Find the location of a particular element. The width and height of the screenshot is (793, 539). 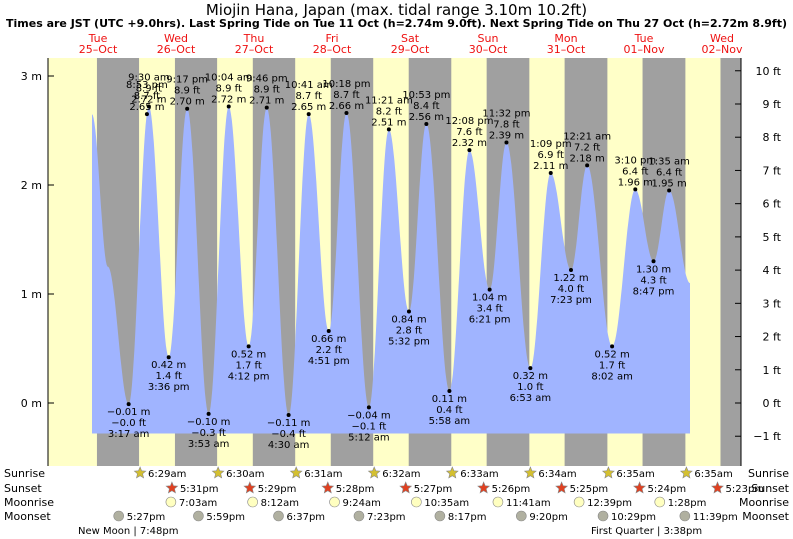

low-tide-label: 0.42 m1.4 ft3:36 pm is located at coordinates (169, 374).